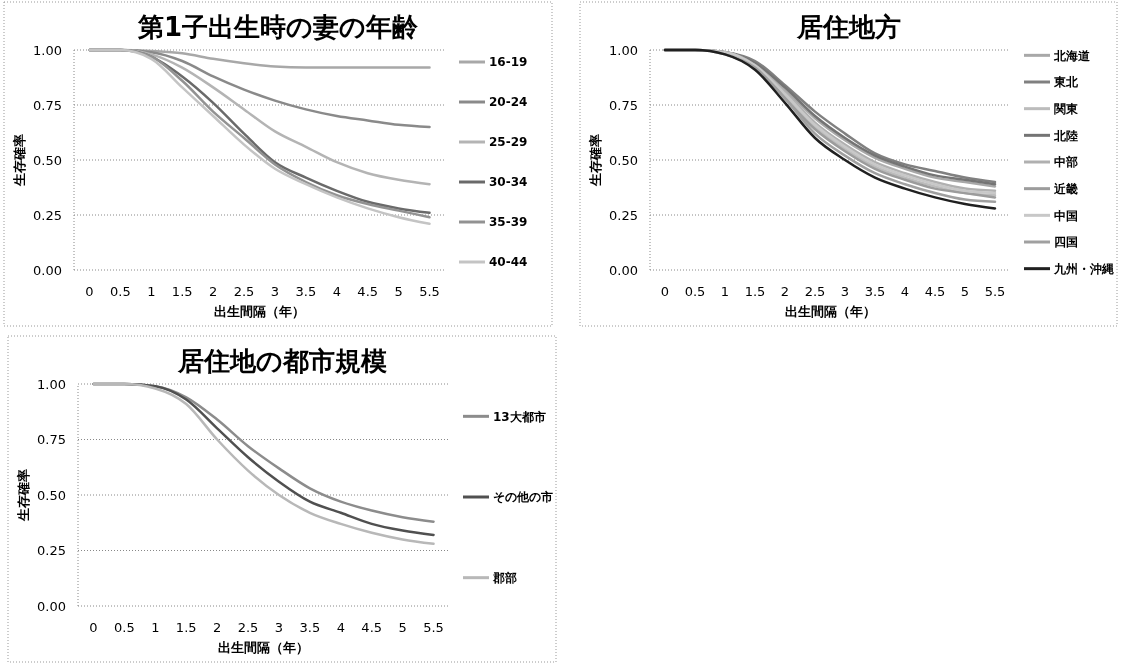  Describe the element at coordinates (508, 102) in the screenshot. I see `legend-label: 20-24` at that location.